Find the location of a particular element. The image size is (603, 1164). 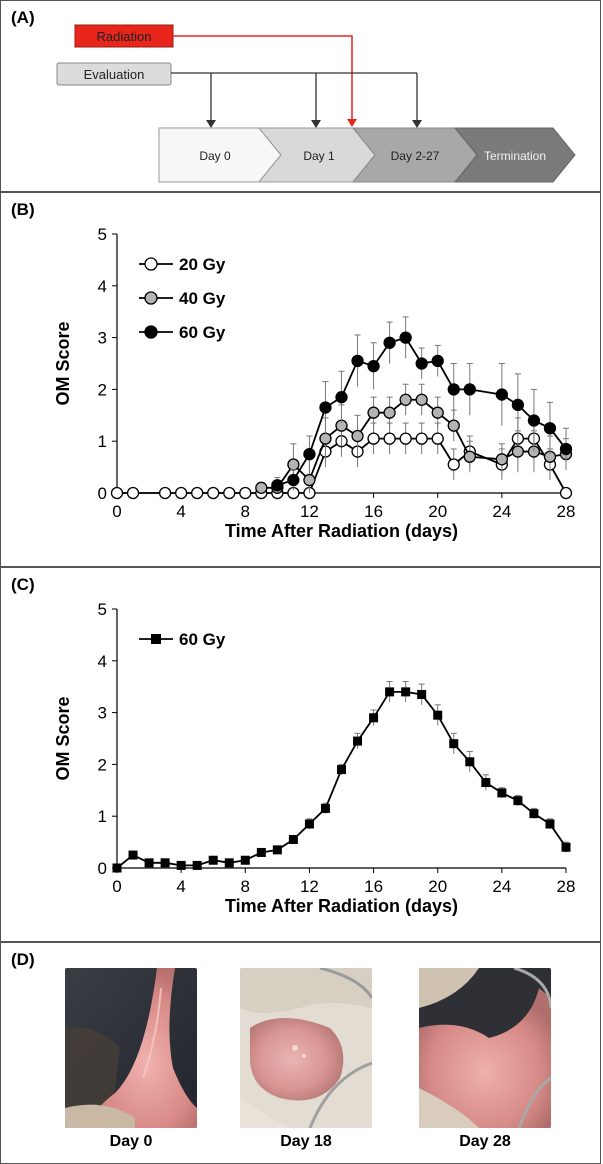

photo-day28 is located at coordinates (485, 1048).